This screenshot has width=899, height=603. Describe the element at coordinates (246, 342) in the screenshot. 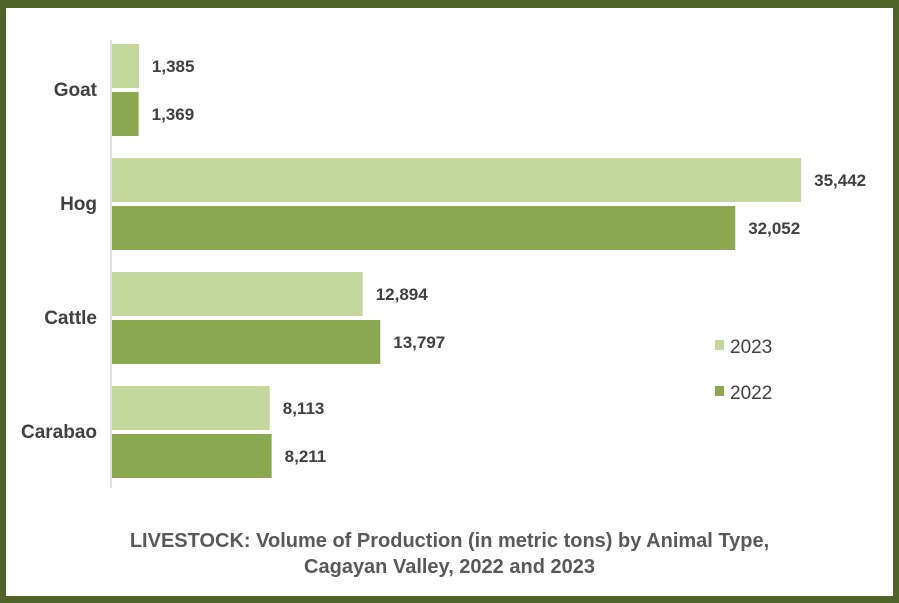

I see `bar-cattle-2022` at that location.